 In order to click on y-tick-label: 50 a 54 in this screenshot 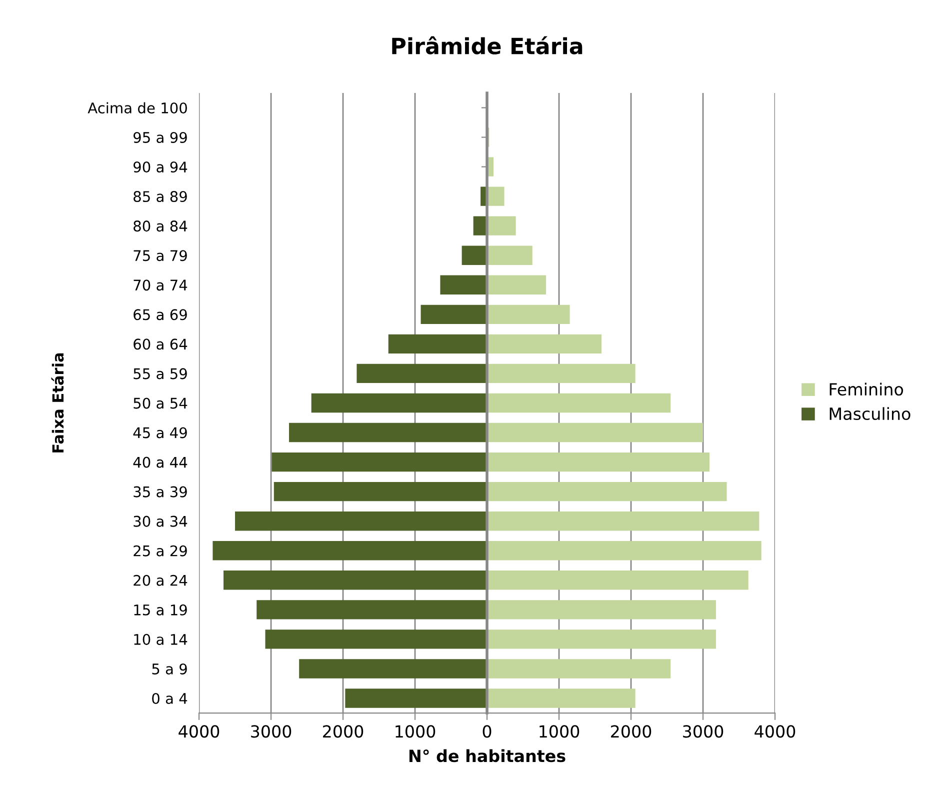, I will do `click(161, 403)`.